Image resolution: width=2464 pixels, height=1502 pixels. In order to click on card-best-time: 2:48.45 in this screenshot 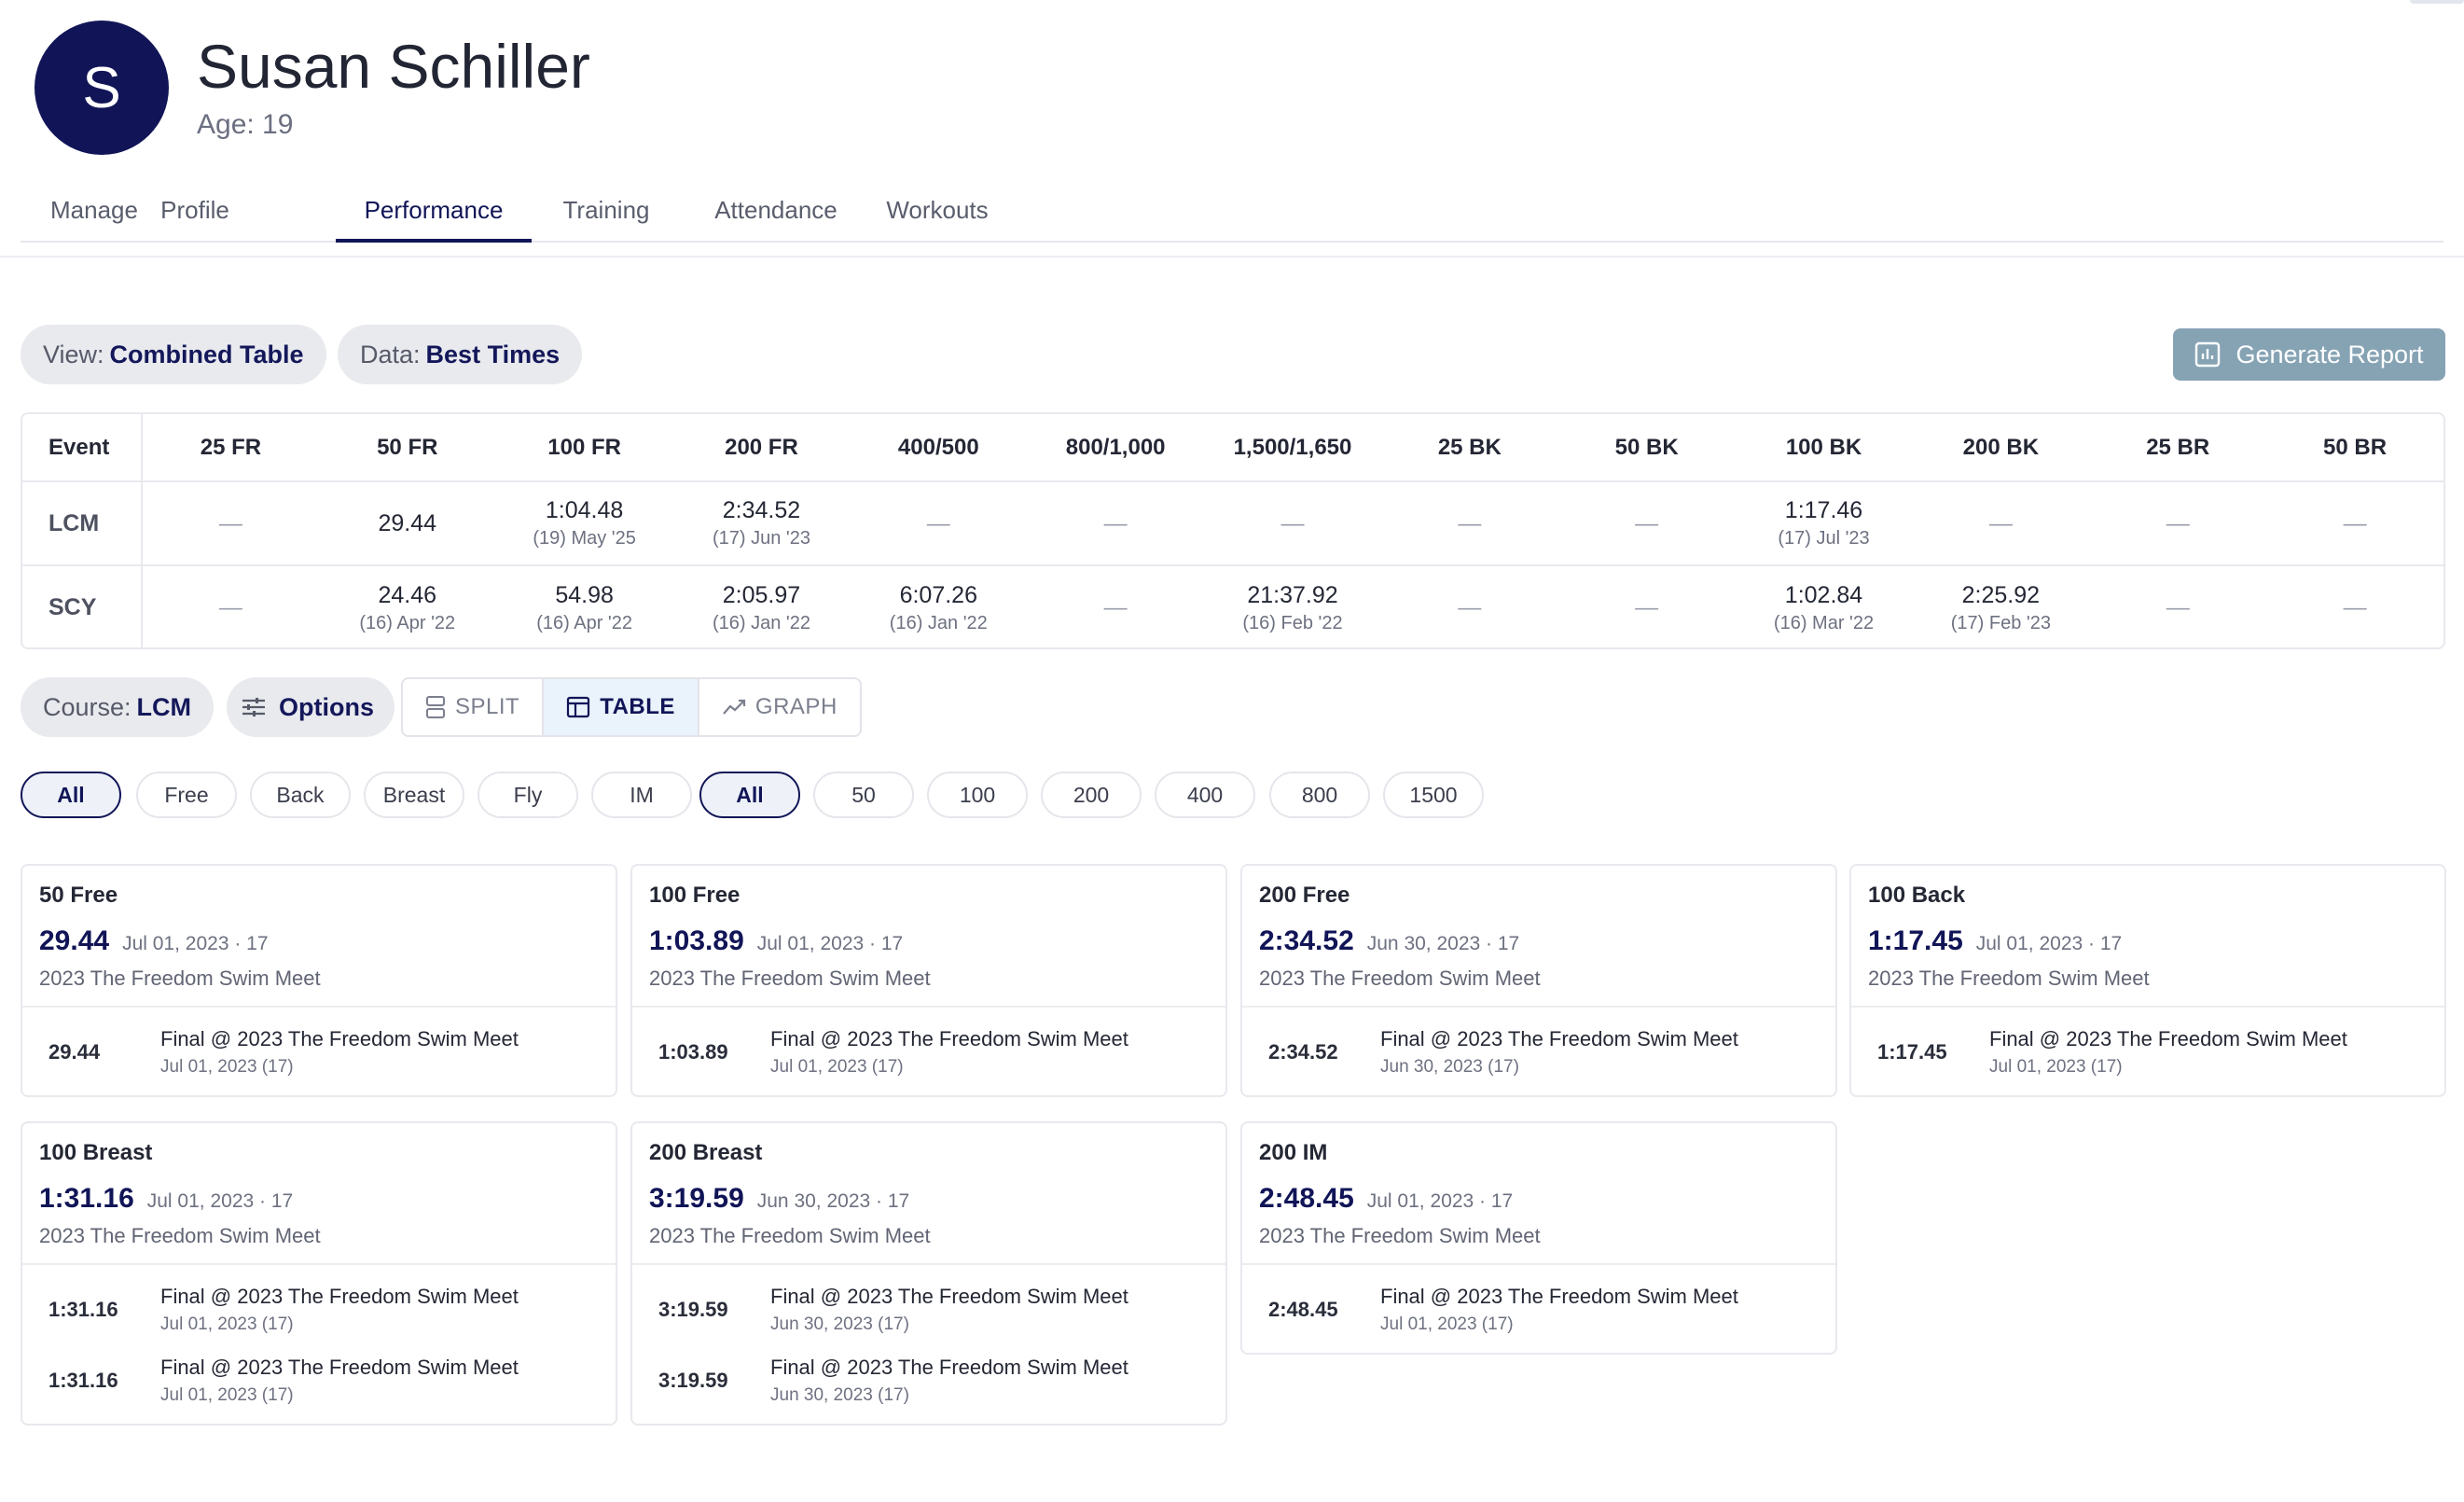, I will do `click(1306, 1198)`.